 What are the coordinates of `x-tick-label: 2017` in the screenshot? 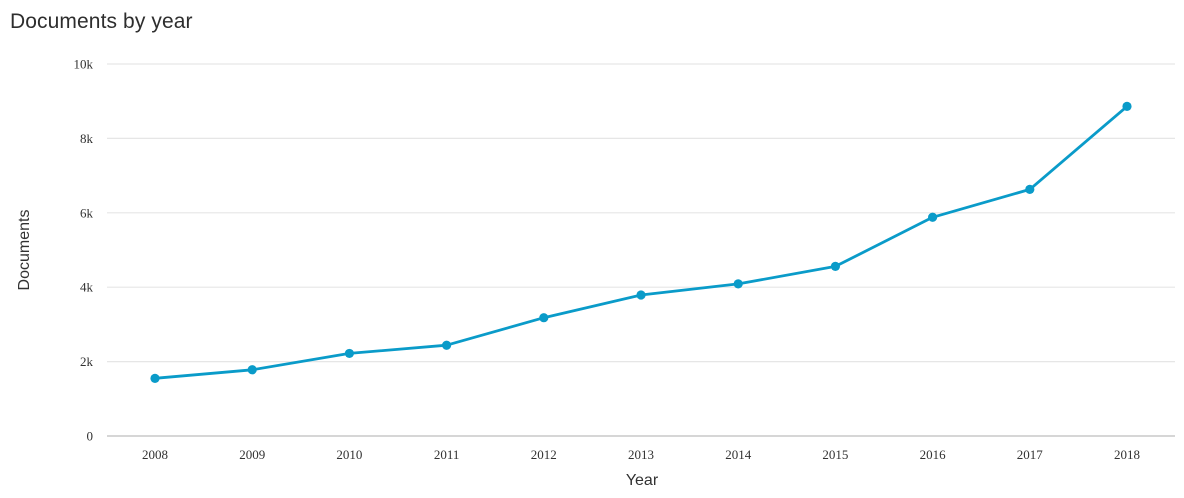 It's located at (1030, 454).